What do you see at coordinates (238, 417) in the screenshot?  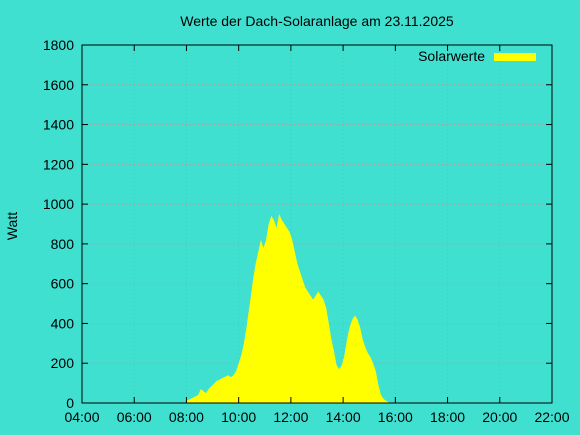 I see `x-tick-label: 10:00` at bounding box center [238, 417].